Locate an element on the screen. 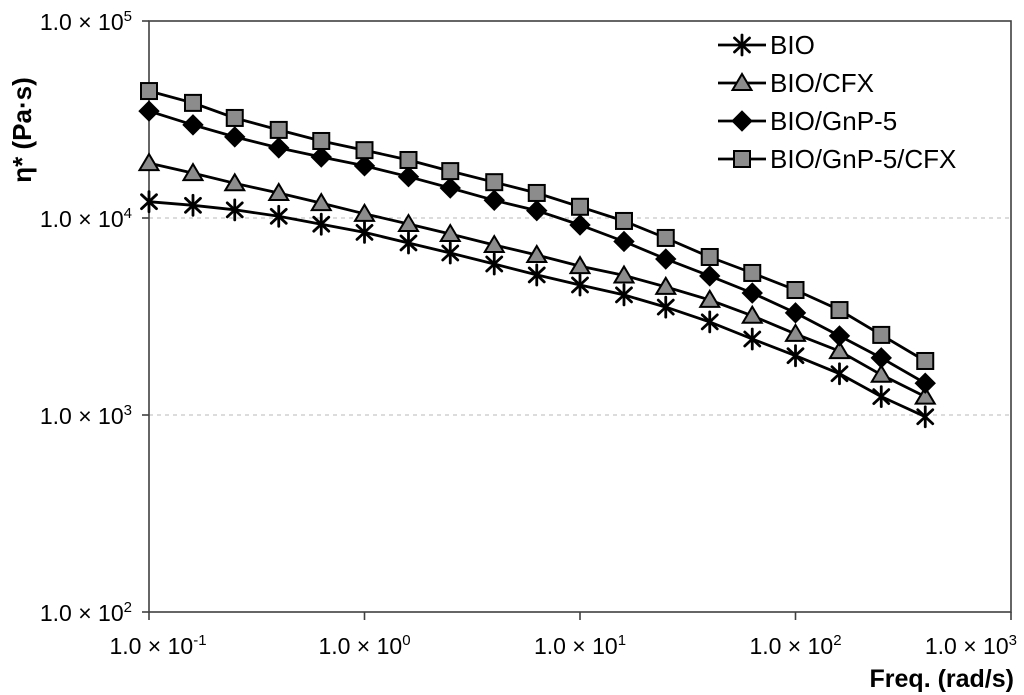 Image resolution: width=1024 pixels, height=695 pixels. legend-label-bio-cfx: BIO/CFX is located at coordinates (822, 83).